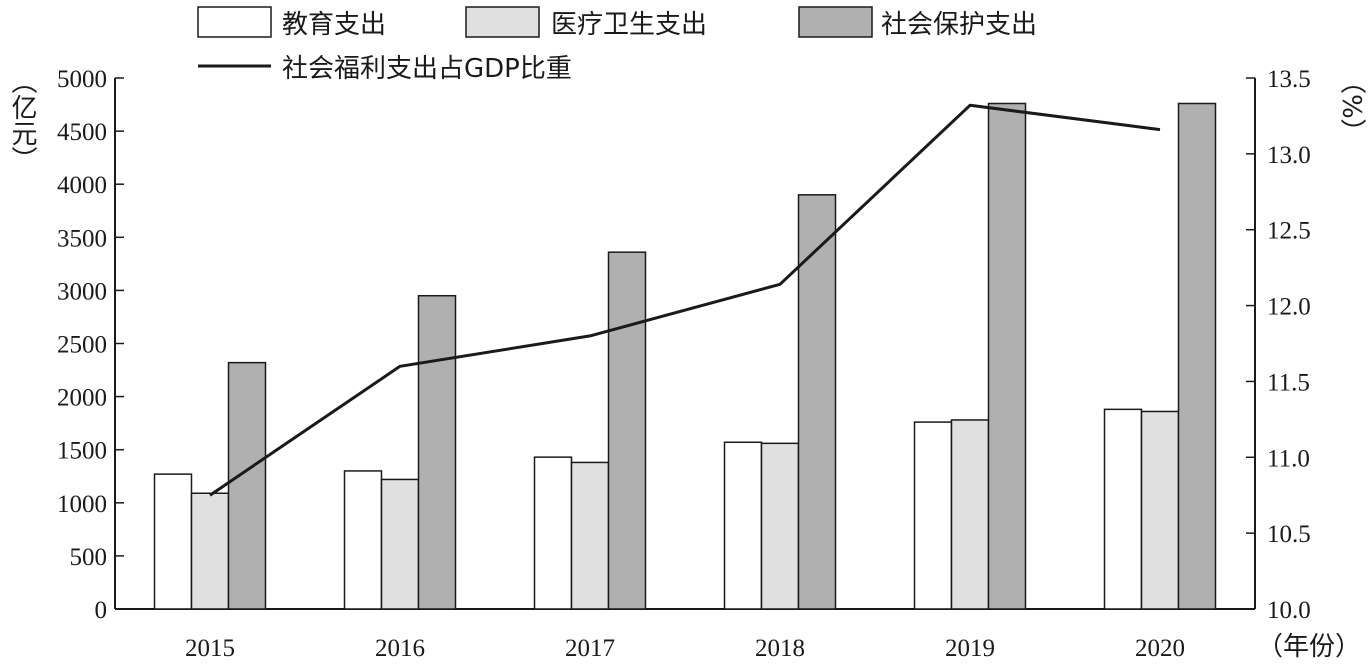 This screenshot has height=671, width=1372. Describe the element at coordinates (1289, 534) in the screenshot. I see `right-tick-label: 10.5` at that location.